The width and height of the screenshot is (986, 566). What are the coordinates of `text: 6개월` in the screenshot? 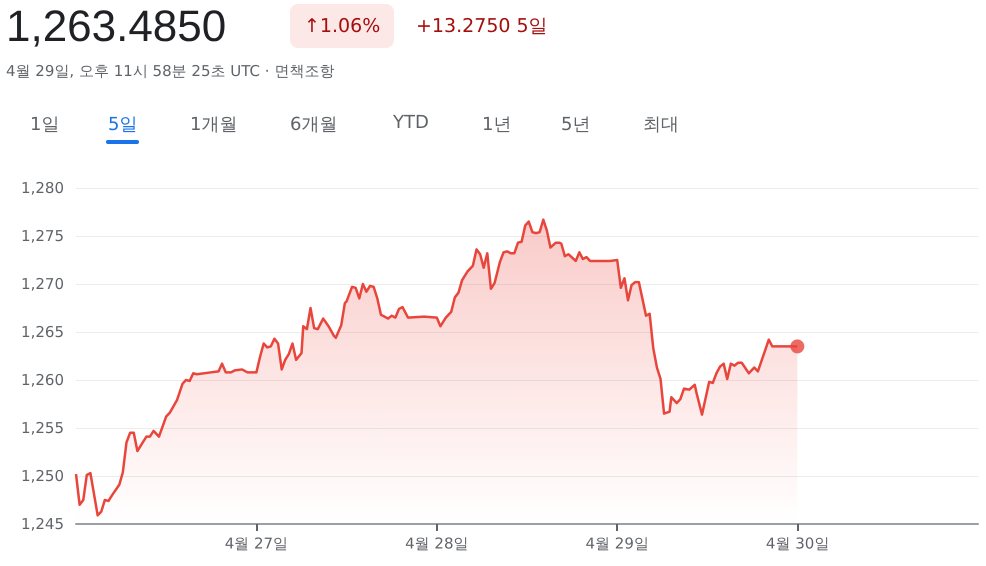 It's located at (314, 124).